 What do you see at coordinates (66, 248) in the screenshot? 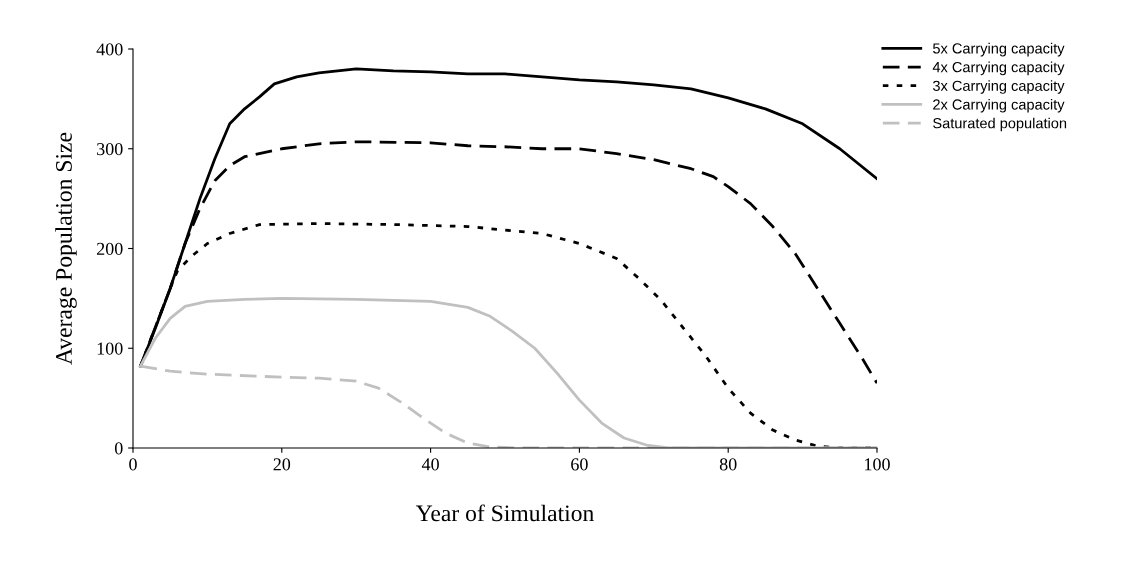
I see `y-axis-title: Average Population Size` at bounding box center [66, 248].